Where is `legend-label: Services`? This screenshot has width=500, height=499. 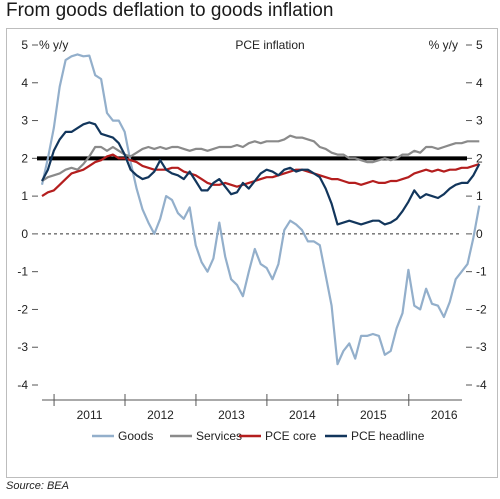 legend-label: Services is located at coordinates (219, 436).